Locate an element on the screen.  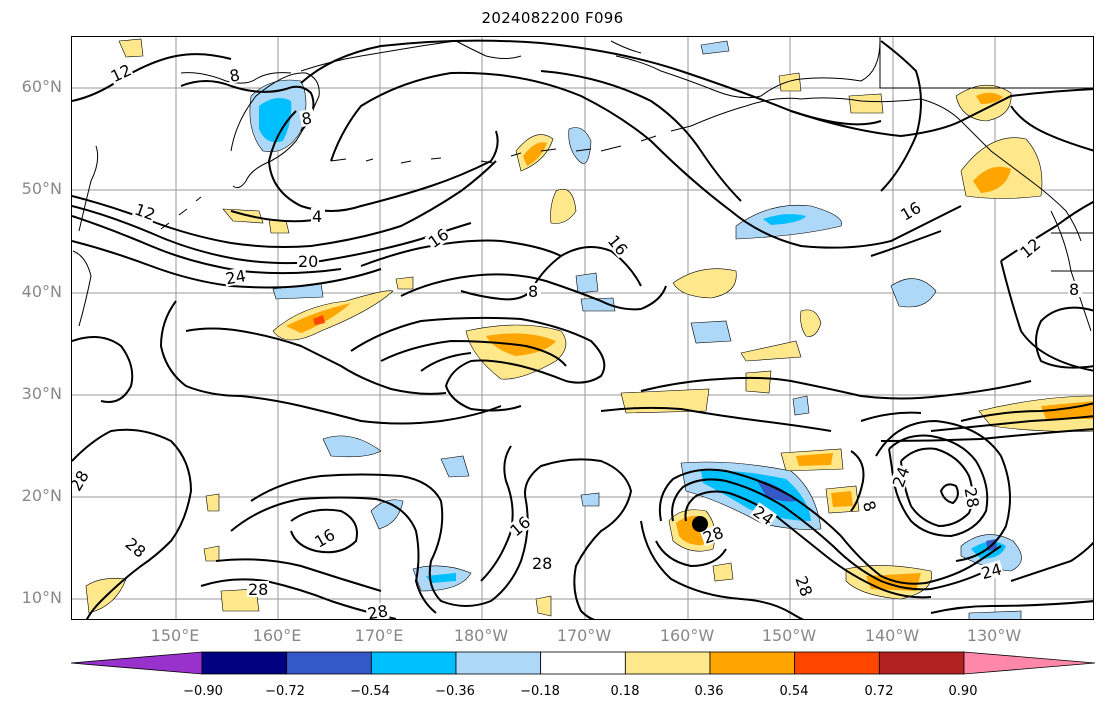
neg-patch-kamchatka-core is located at coordinates (275, 120).